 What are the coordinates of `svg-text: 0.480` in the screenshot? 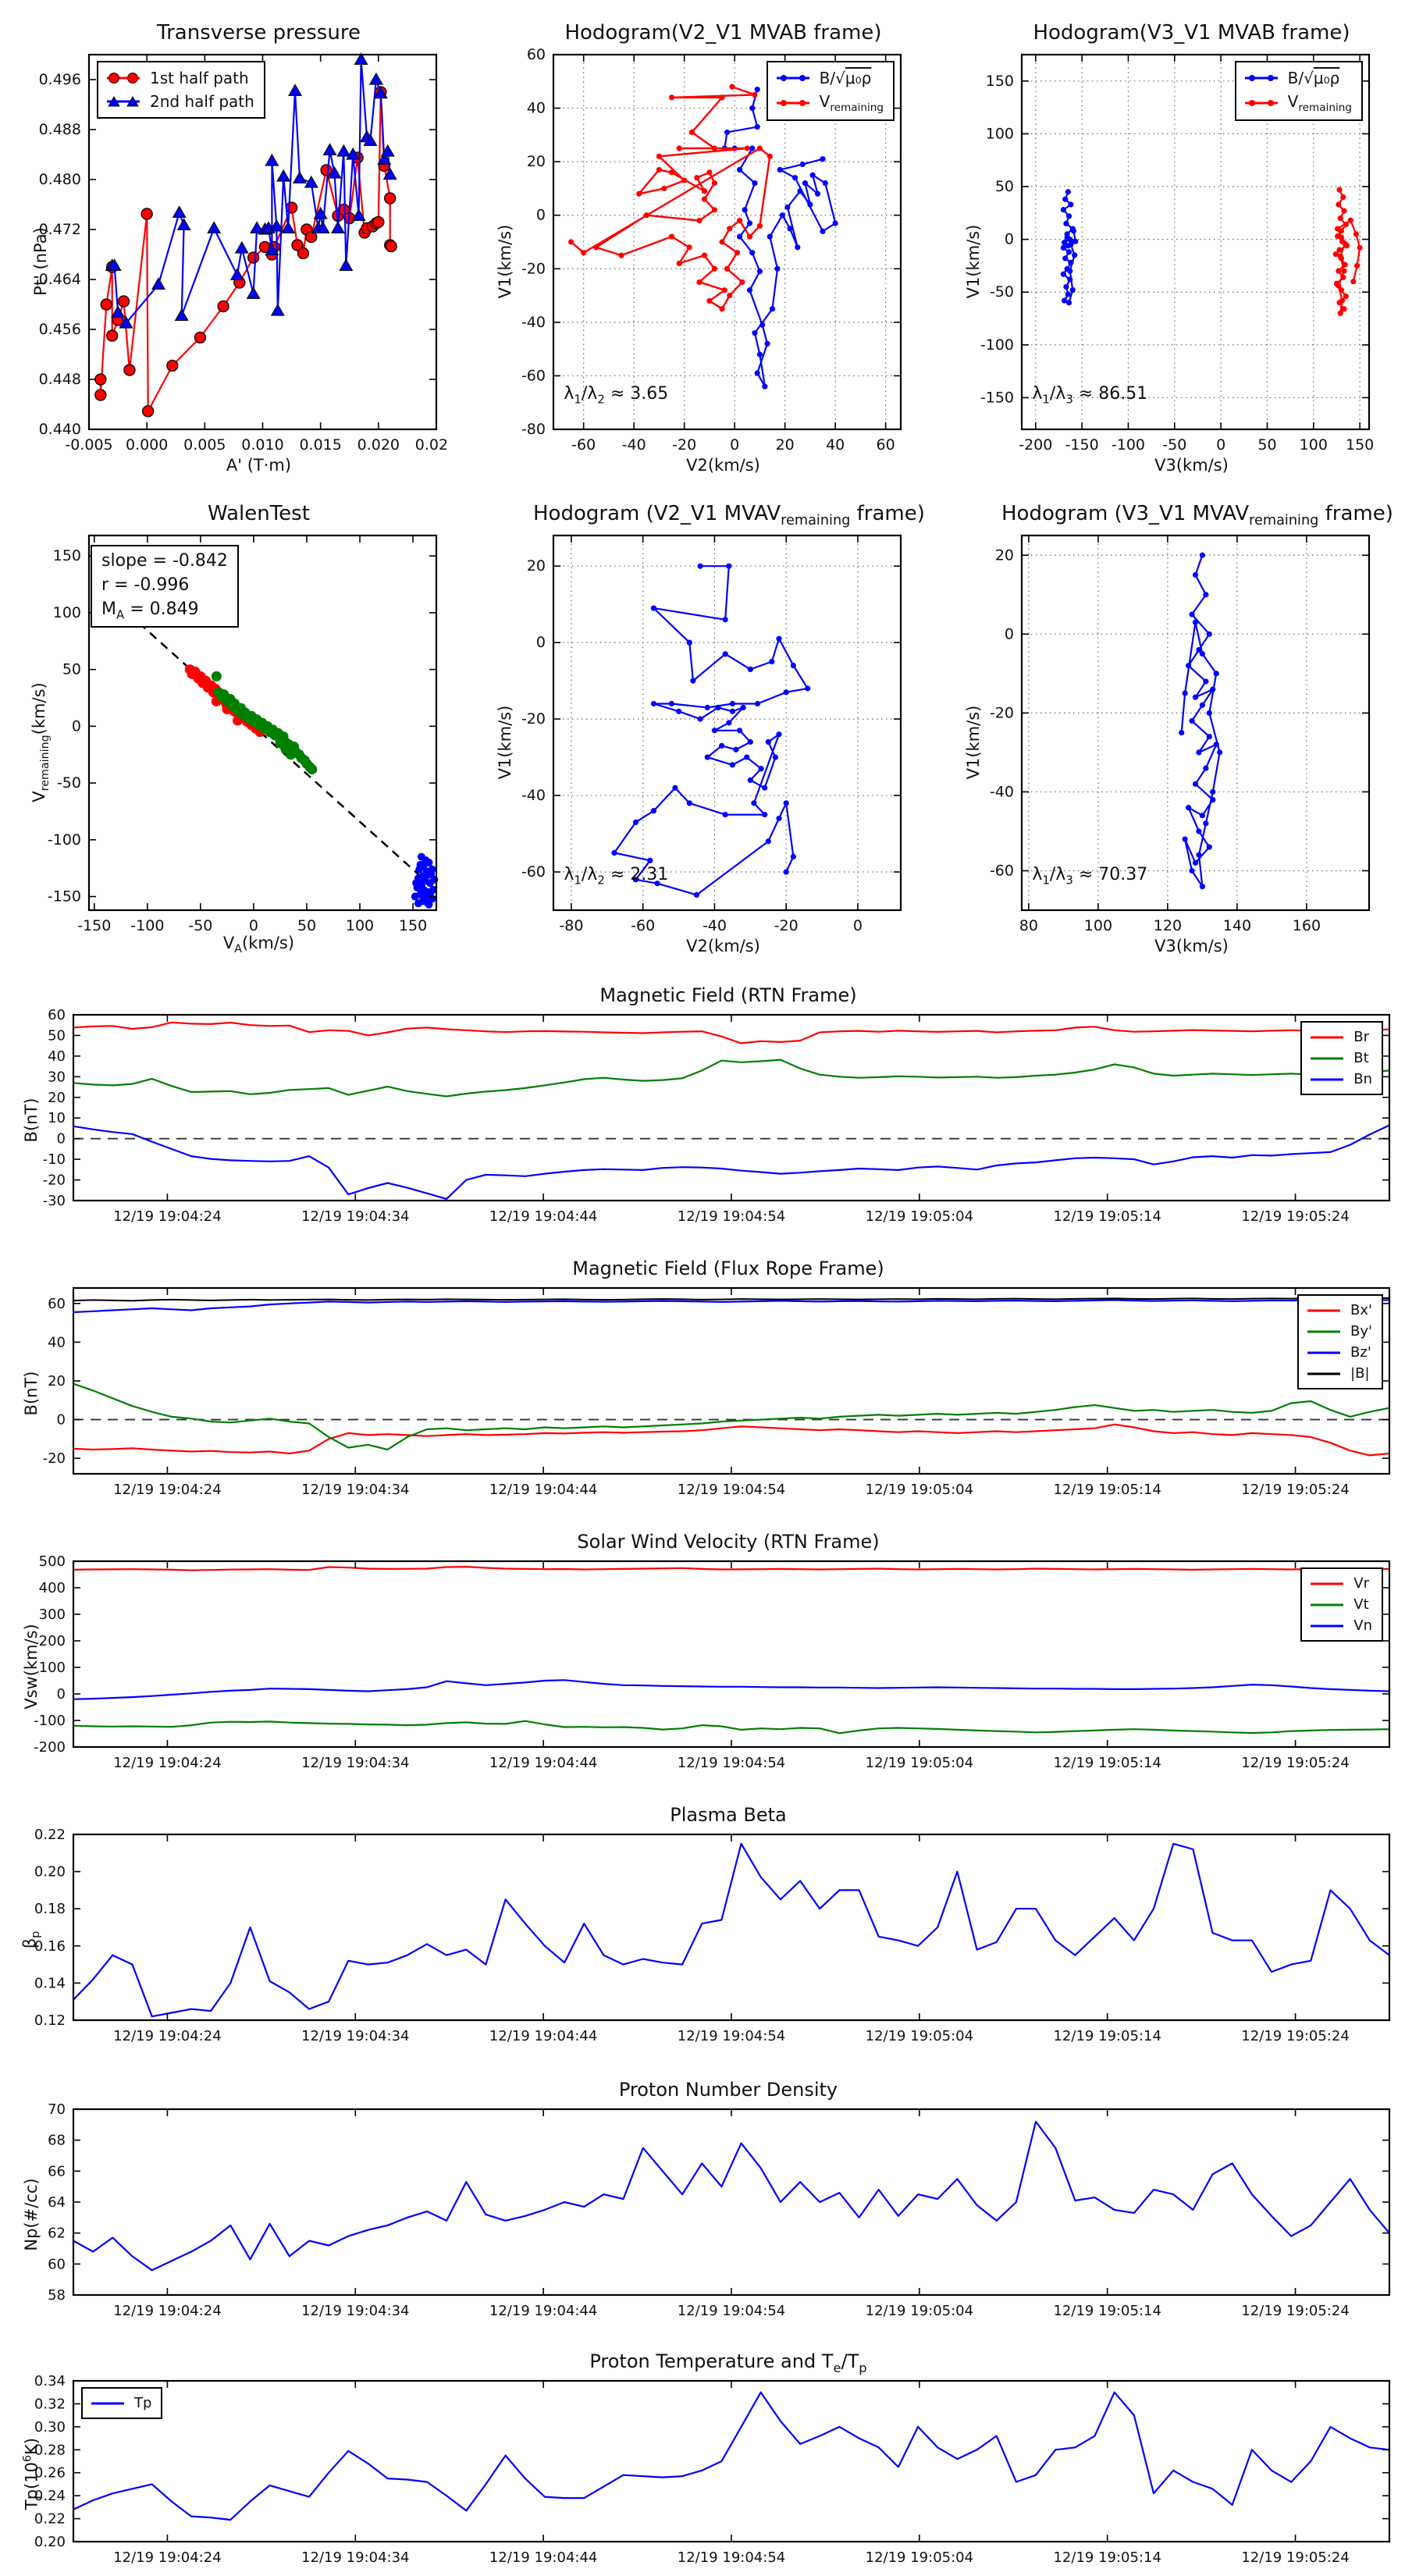 It's located at (60, 179).